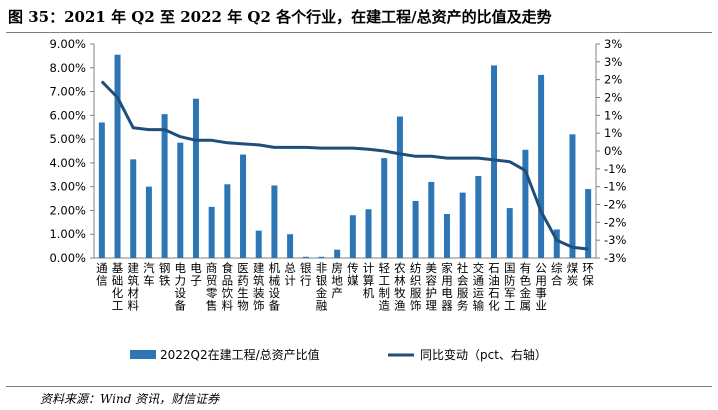 This screenshot has height=410, width=718. What do you see at coordinates (165, 274) in the screenshot?
I see `x-tick-label: 钢铁` at bounding box center [165, 274].